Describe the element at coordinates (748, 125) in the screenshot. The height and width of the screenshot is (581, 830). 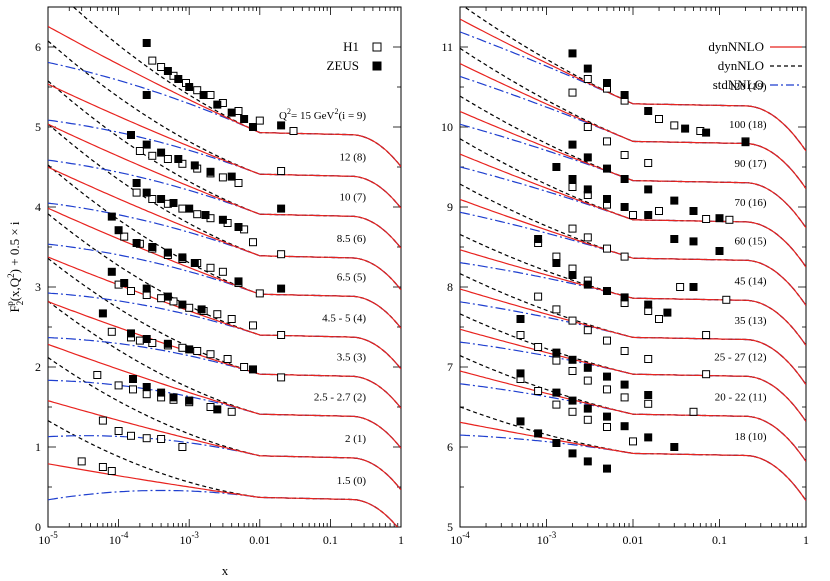
I see `curve-label: 100 (18)` at that location.